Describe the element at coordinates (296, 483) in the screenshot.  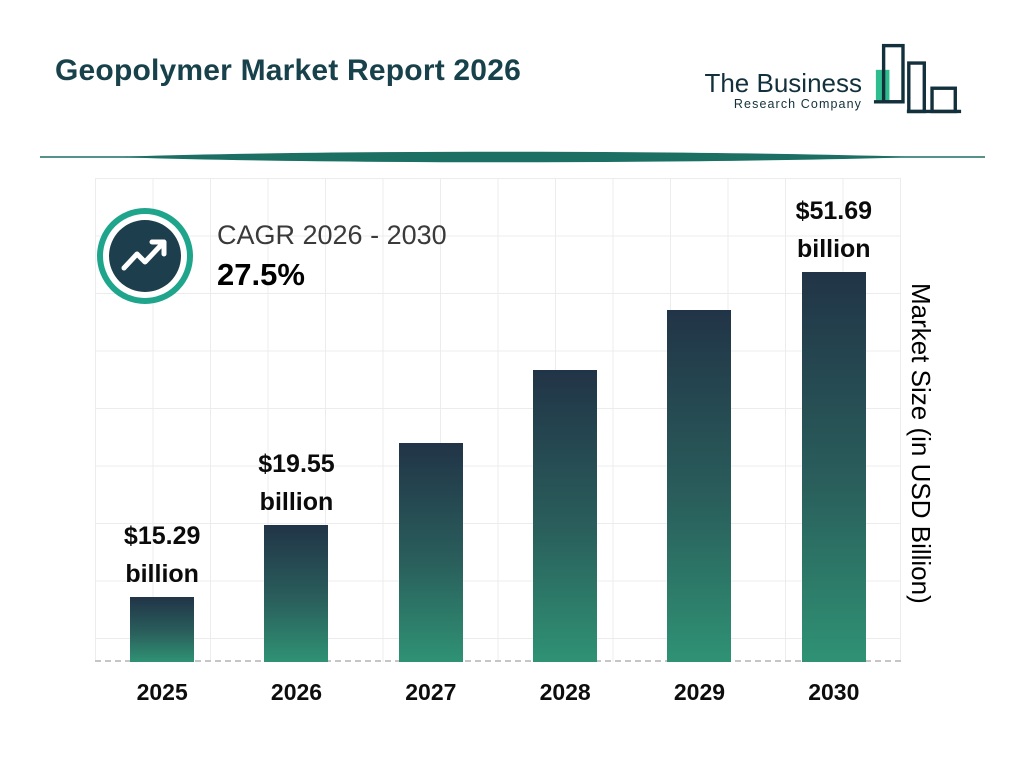
I see `bar-value-label-2026: $19.55 billion` at that location.